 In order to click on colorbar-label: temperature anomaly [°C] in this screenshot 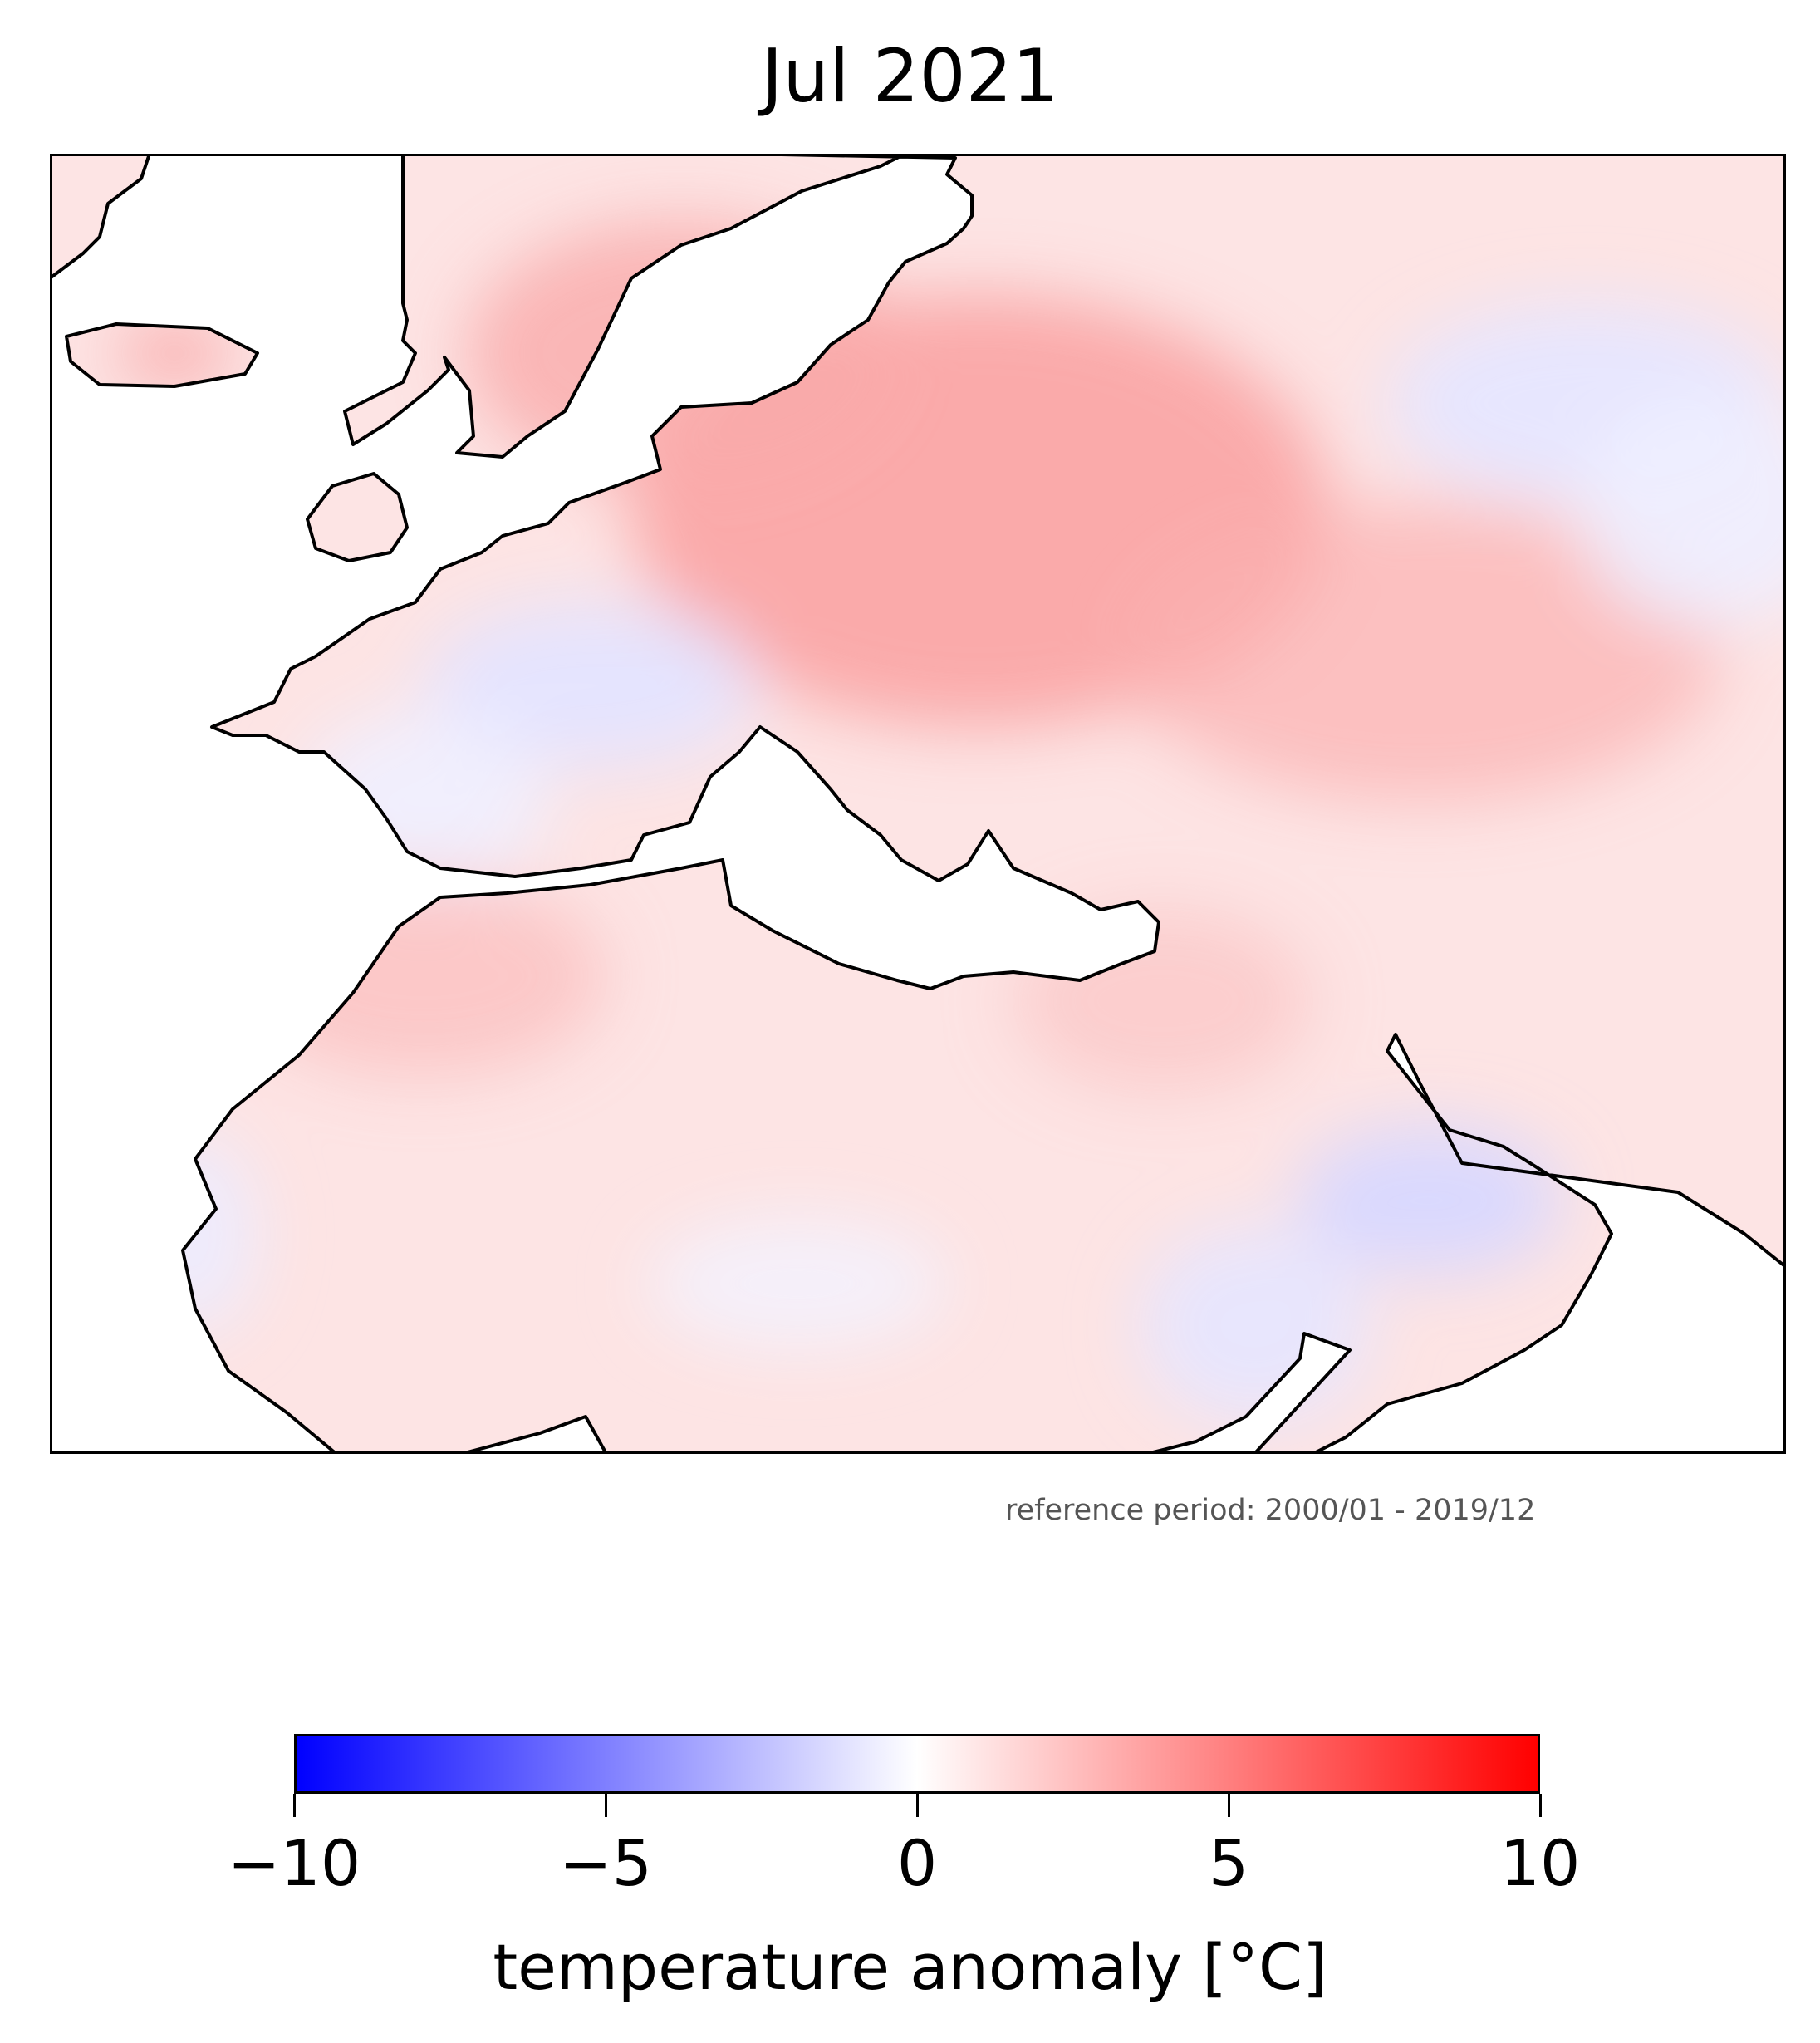, I will do `click(910, 1967)`.